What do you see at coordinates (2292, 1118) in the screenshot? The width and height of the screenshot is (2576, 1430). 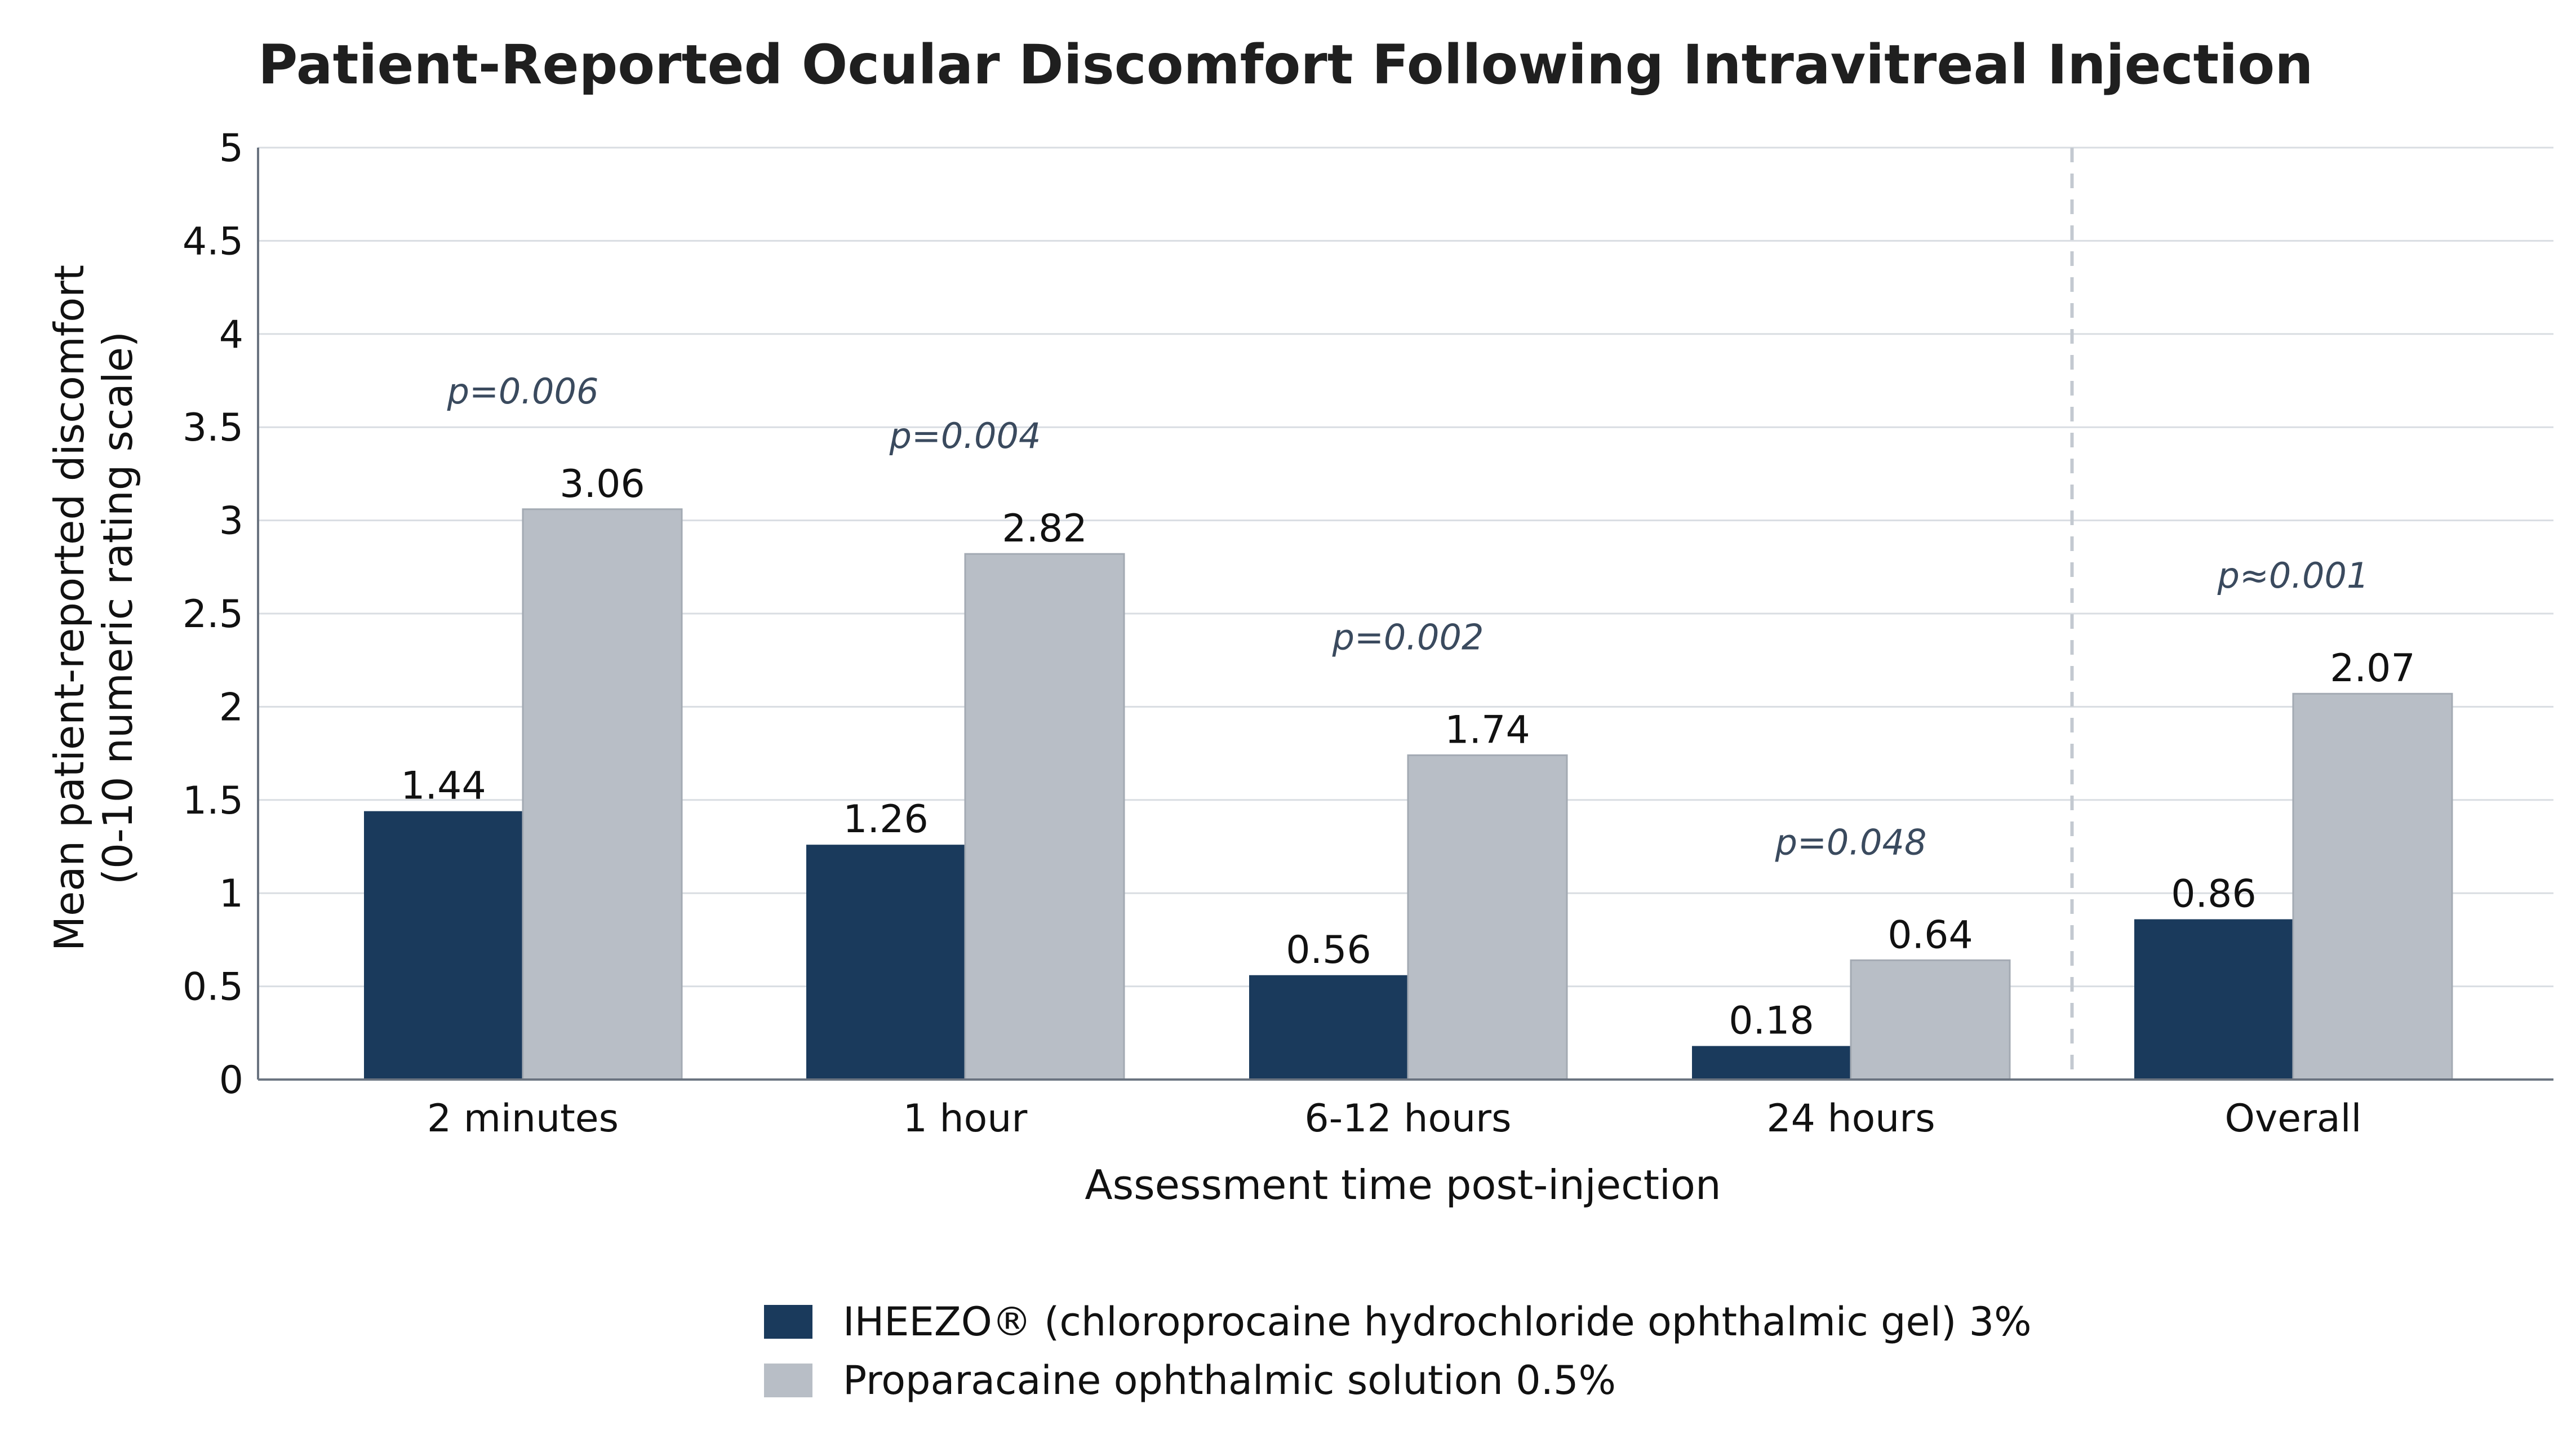 I see `x-tick-label: Overall` at bounding box center [2292, 1118].